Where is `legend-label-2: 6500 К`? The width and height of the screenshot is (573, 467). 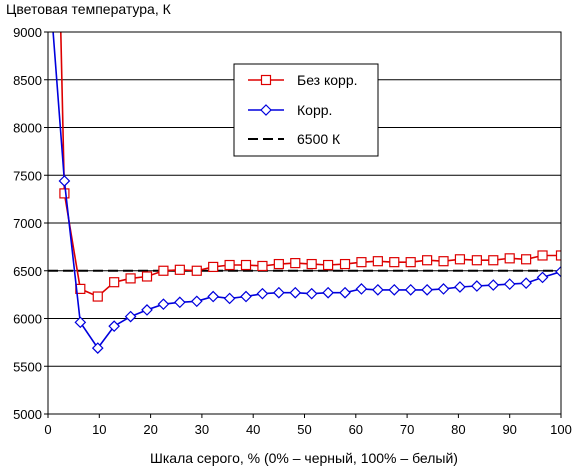 legend-label-2: 6500 К is located at coordinates (319, 139).